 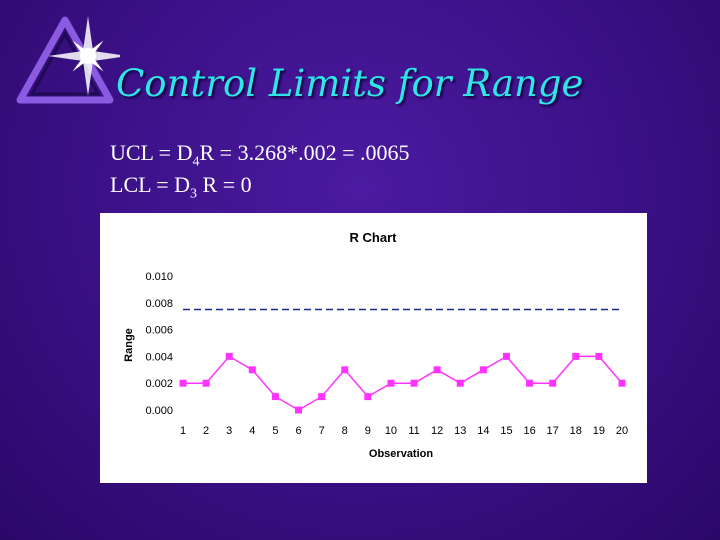 I want to click on y-tick-label: 0.006, so click(x=159, y=331).